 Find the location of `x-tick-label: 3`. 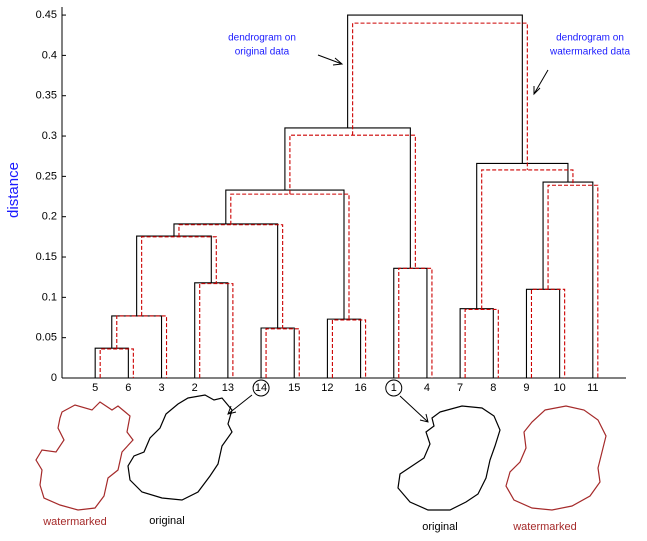

x-tick-label: 3 is located at coordinates (161, 388).